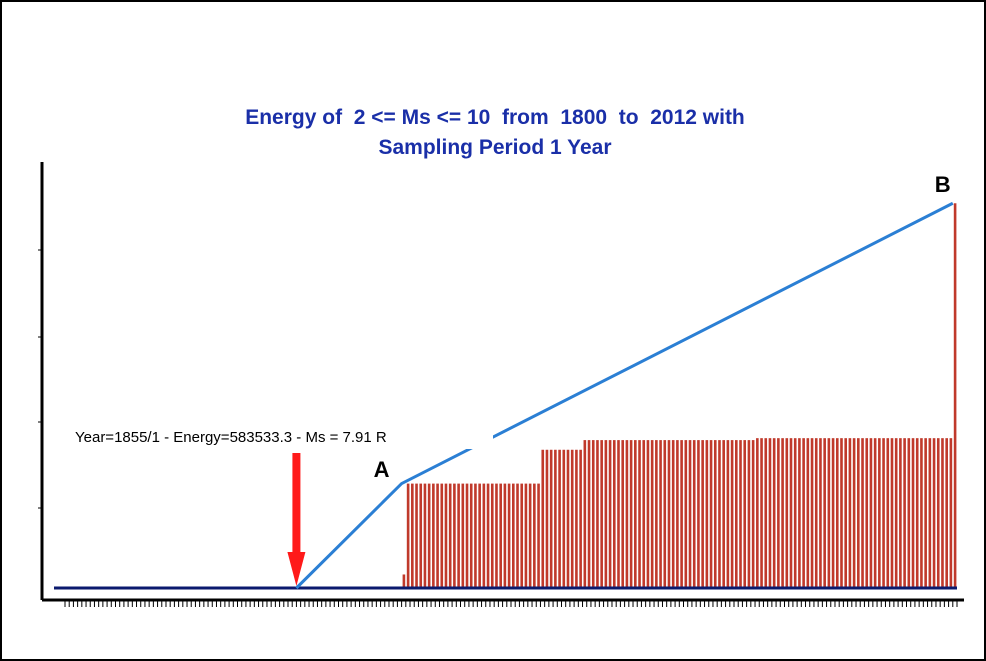  I want to click on annotation-box, so click(280, 436).